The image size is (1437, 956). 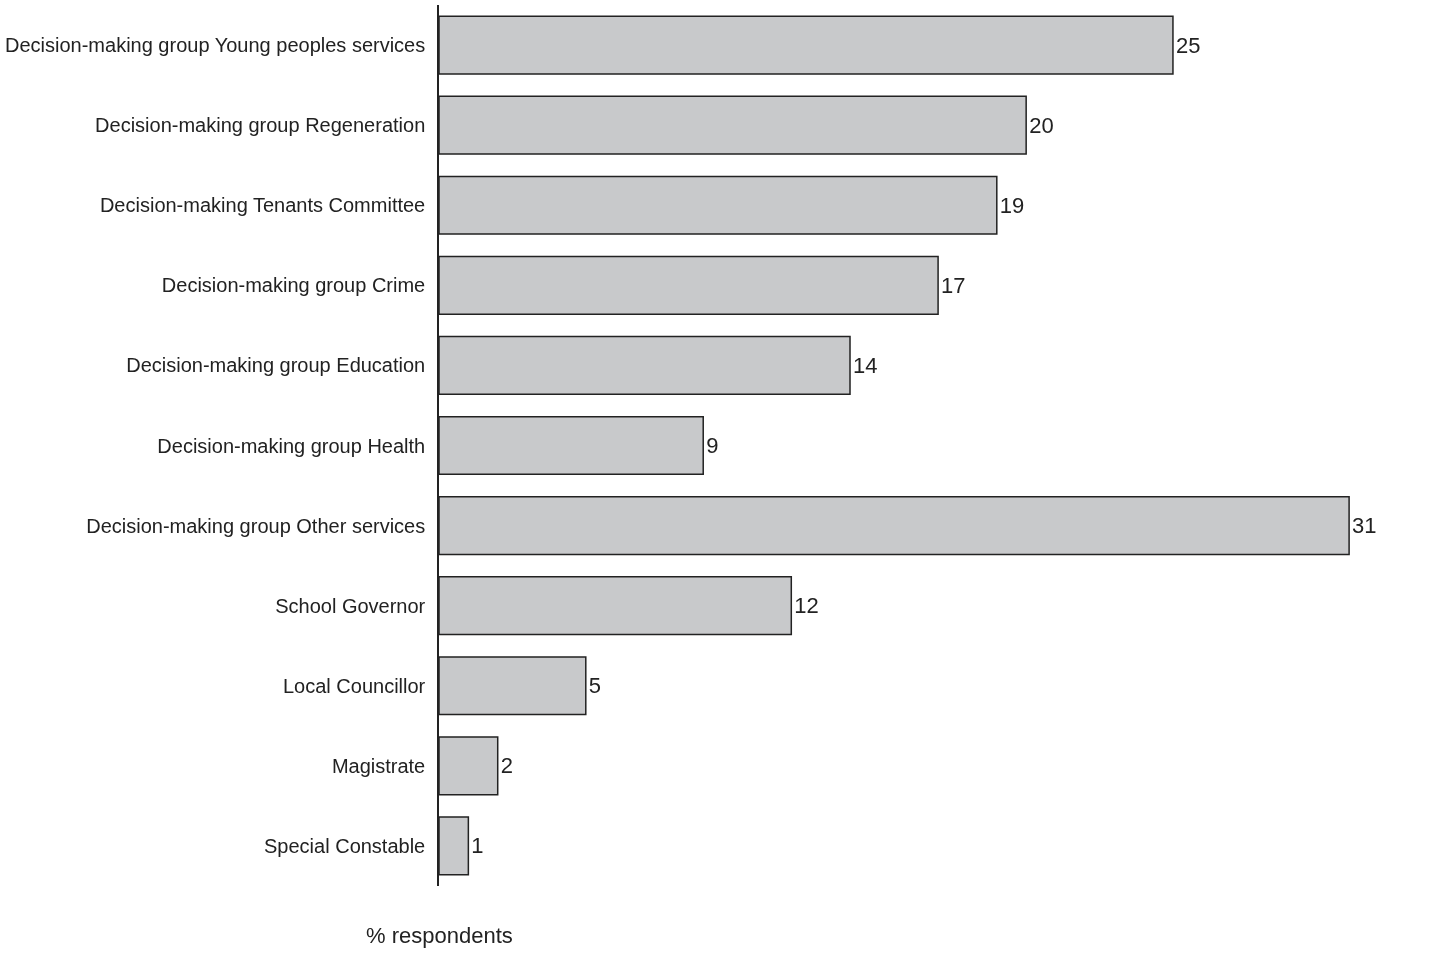 I want to click on data-label: 31, so click(x=1364, y=526).